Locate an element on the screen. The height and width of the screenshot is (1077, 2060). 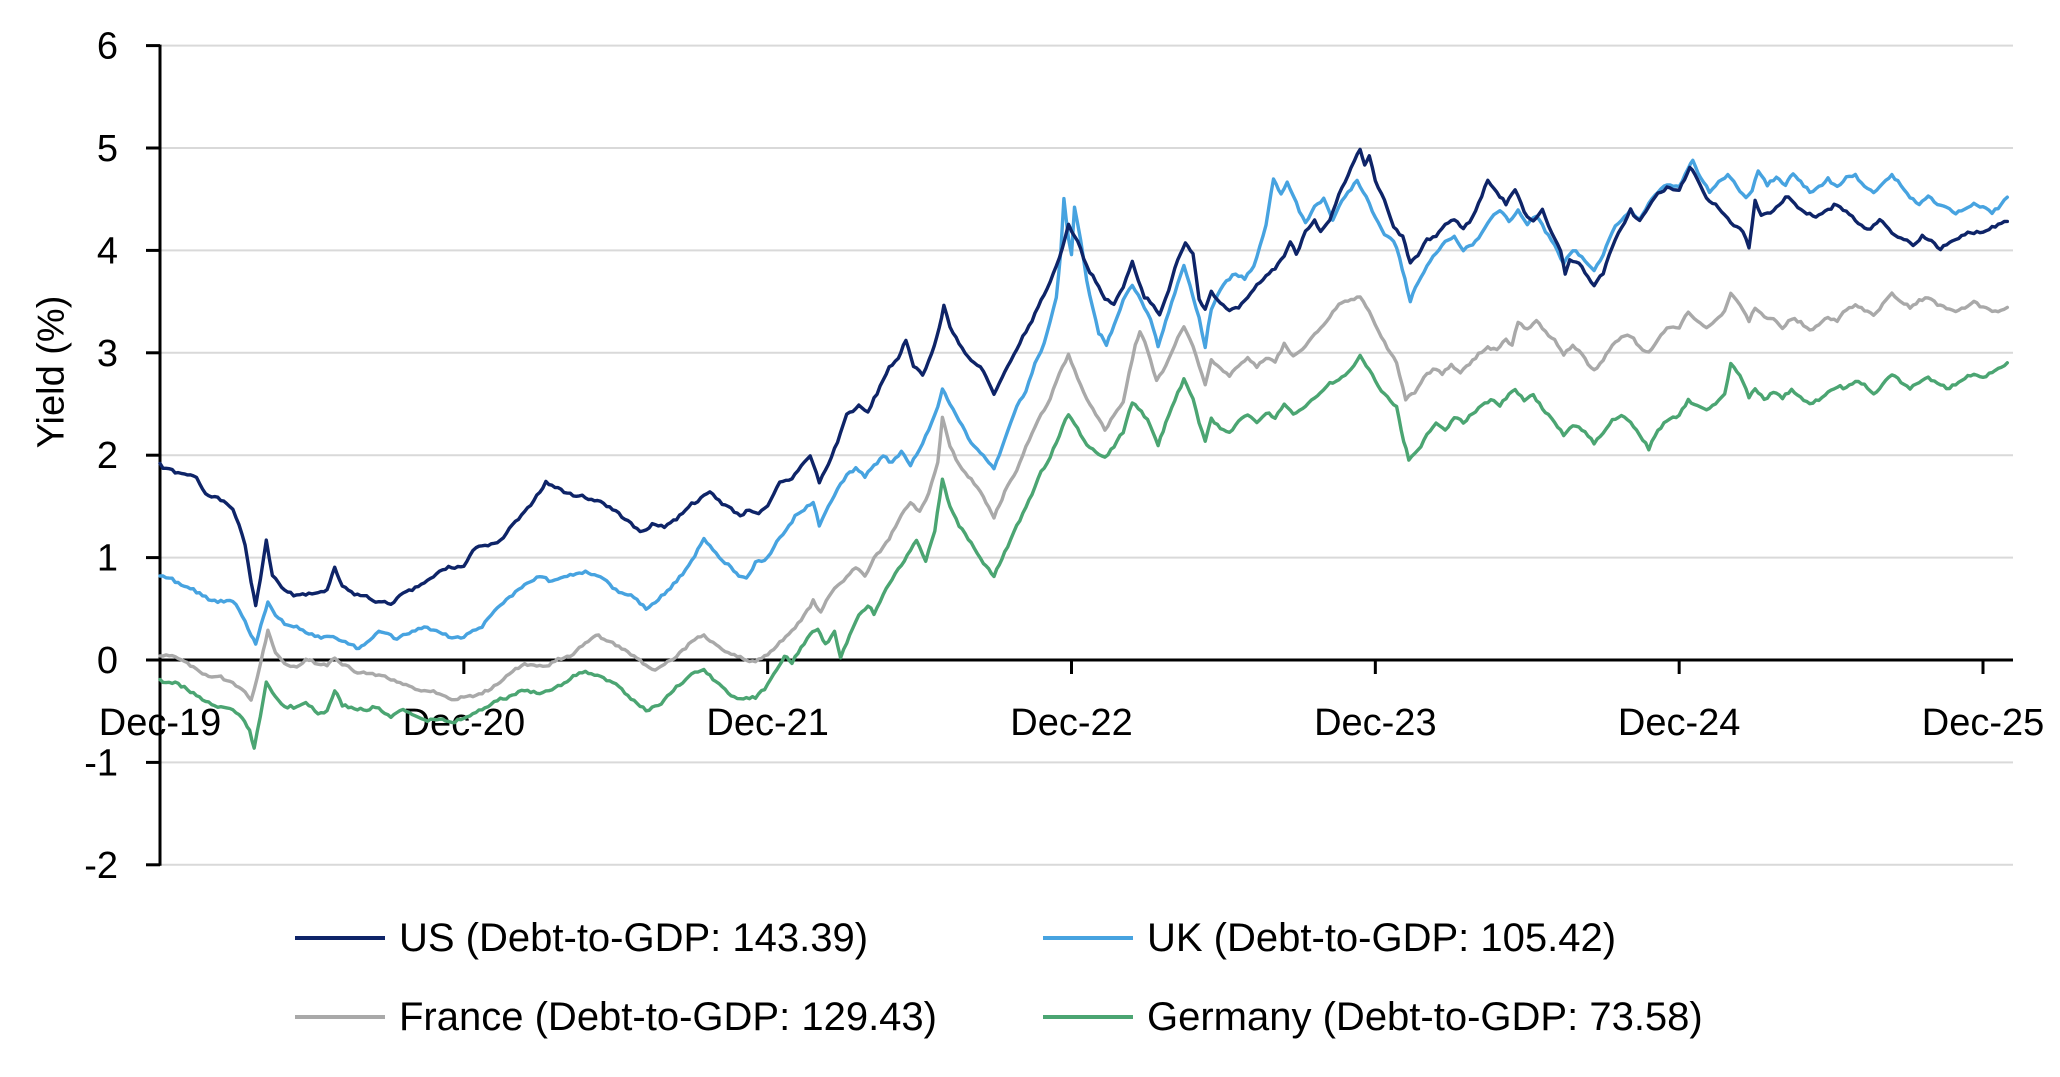
legend-item-uk: UK (Debt-to-GDP: 105.42) is located at coordinates (1329, 938).